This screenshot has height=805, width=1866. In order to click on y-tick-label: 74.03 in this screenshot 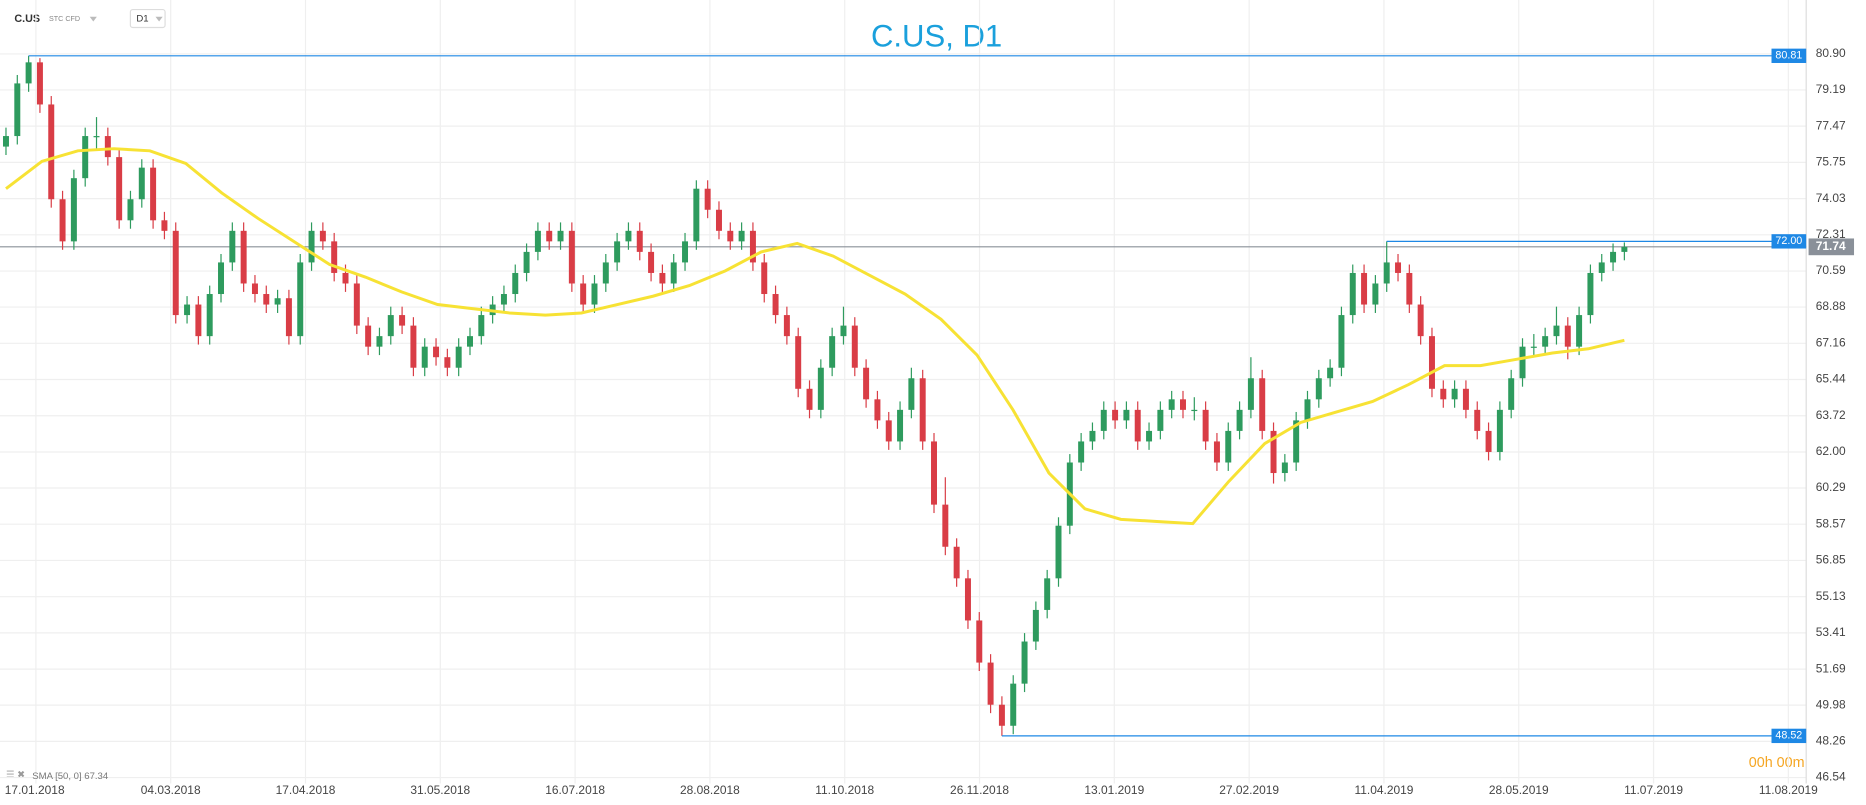, I will do `click(1831, 198)`.